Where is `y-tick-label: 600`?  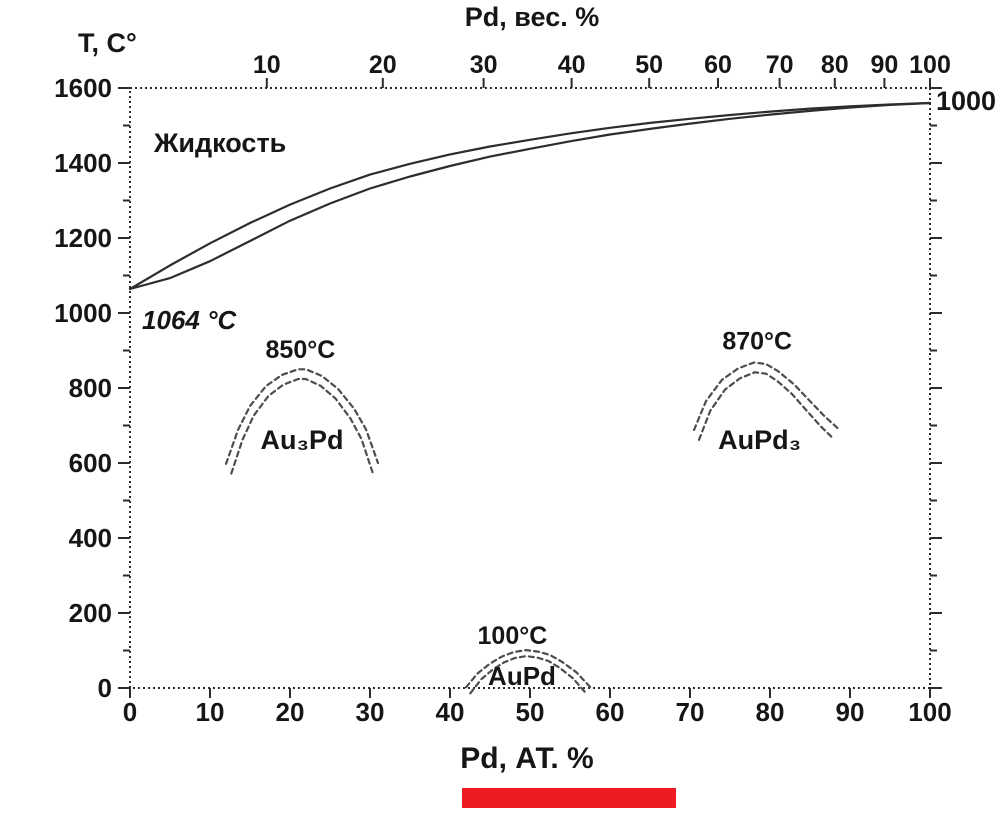
y-tick-label: 600 is located at coordinates (90, 463).